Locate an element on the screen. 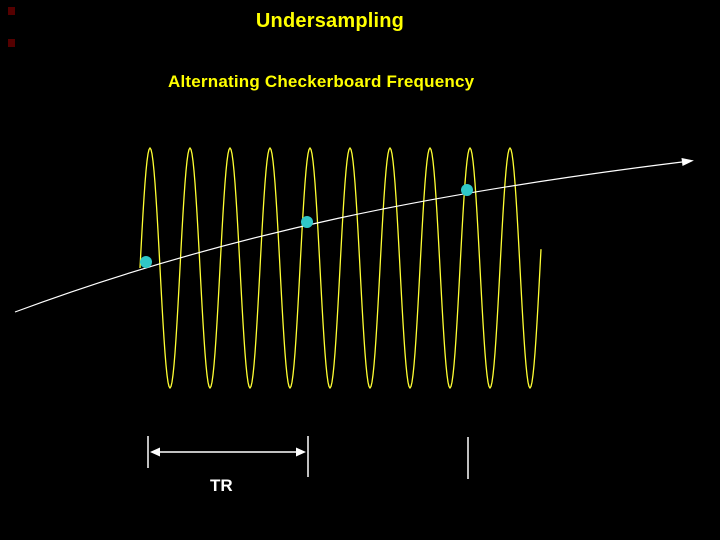  curve-arrowhead-icon is located at coordinates (687, 162).